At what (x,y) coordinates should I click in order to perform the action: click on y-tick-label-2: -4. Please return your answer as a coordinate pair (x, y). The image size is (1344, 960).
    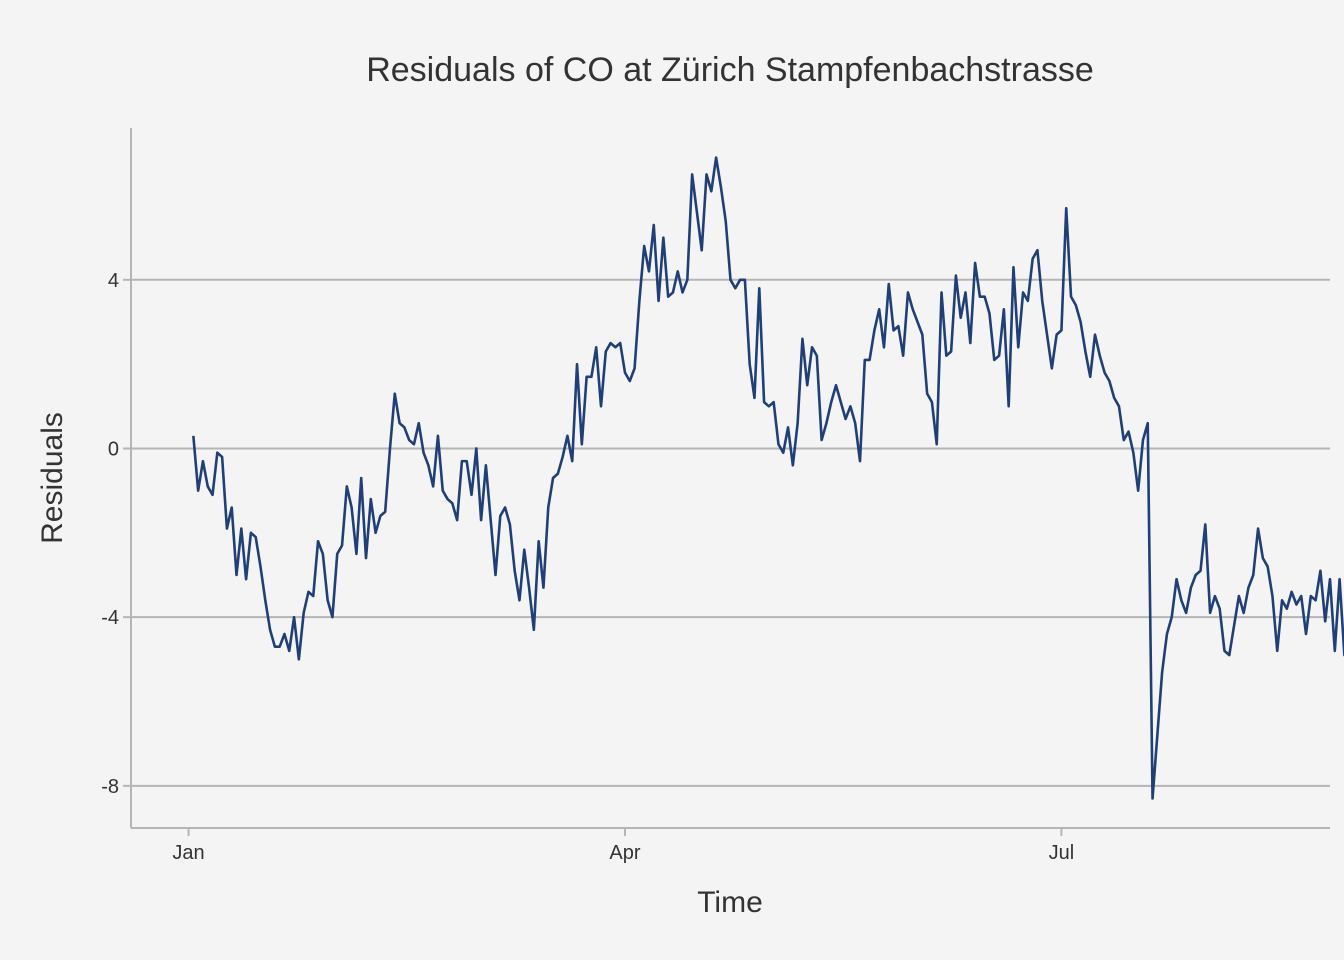
    Looking at the image, I should click on (110, 618).